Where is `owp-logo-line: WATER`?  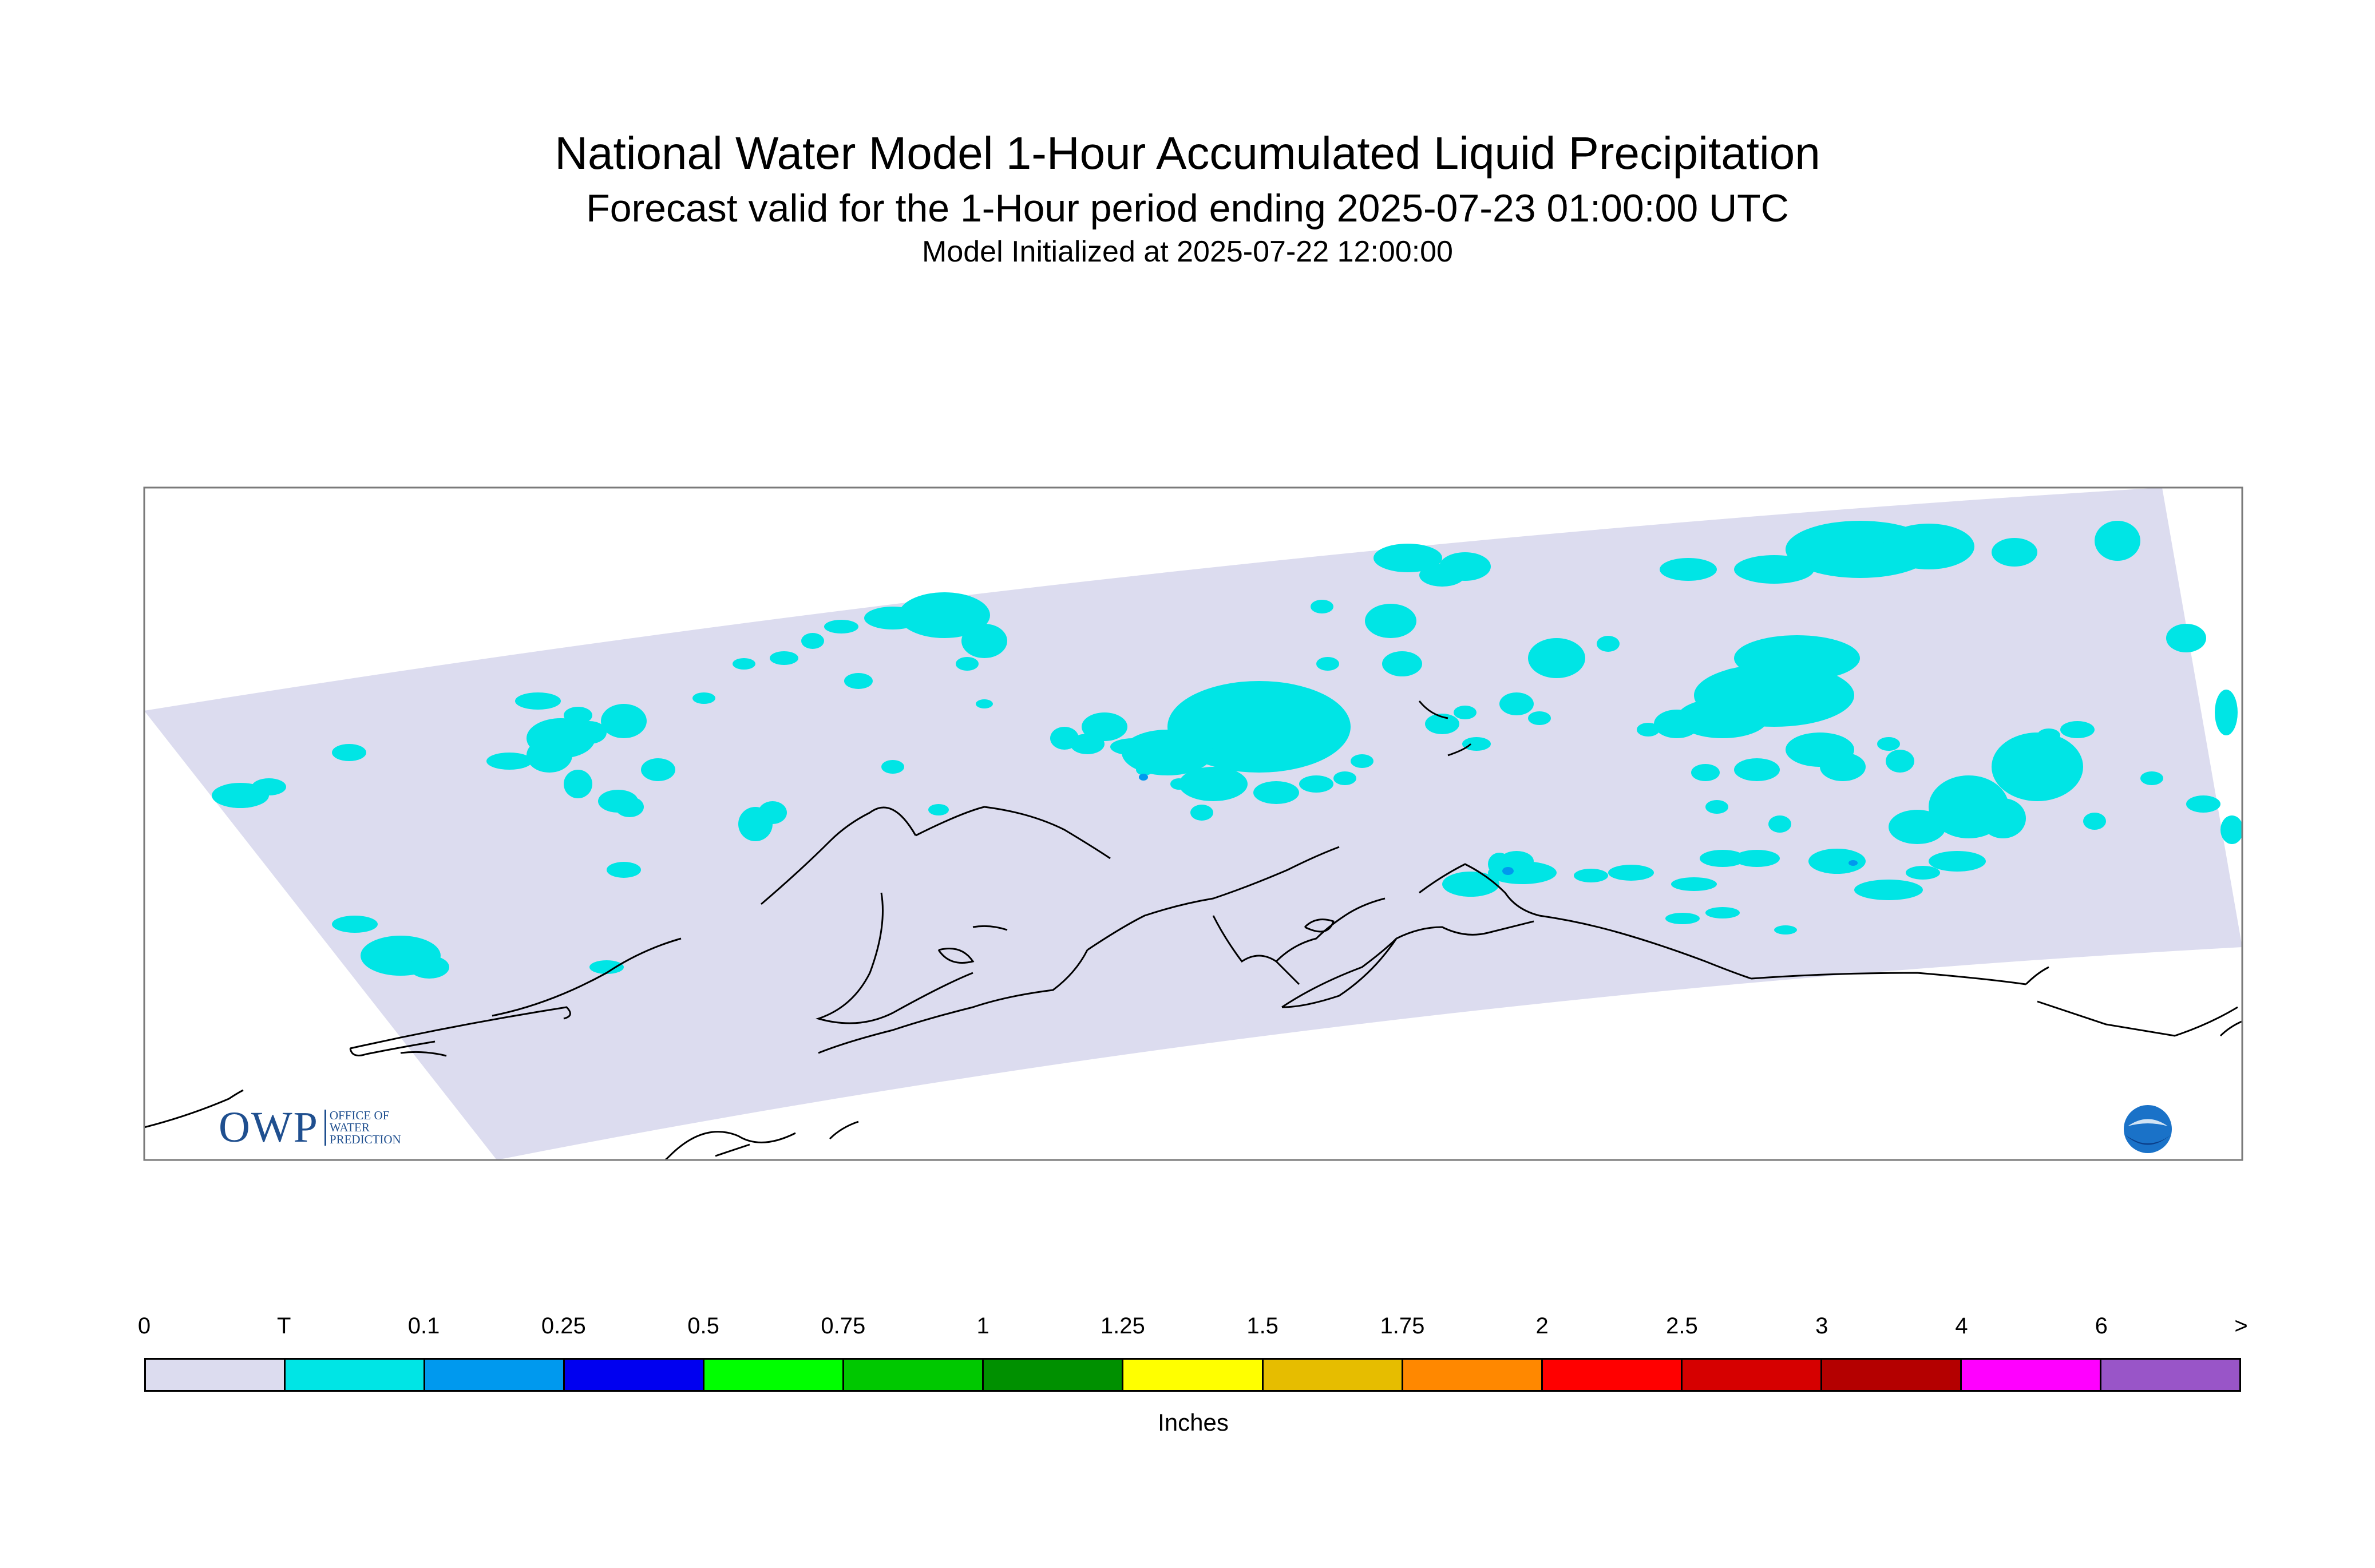 owp-logo-line: WATER is located at coordinates (350, 1127).